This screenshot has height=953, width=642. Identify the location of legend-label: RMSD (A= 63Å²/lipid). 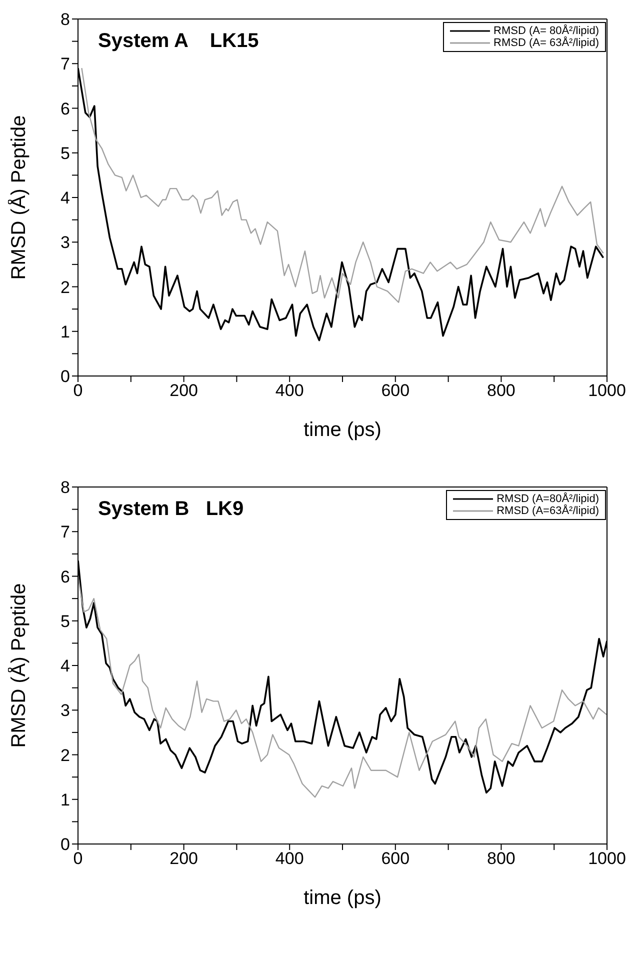
(546, 43).